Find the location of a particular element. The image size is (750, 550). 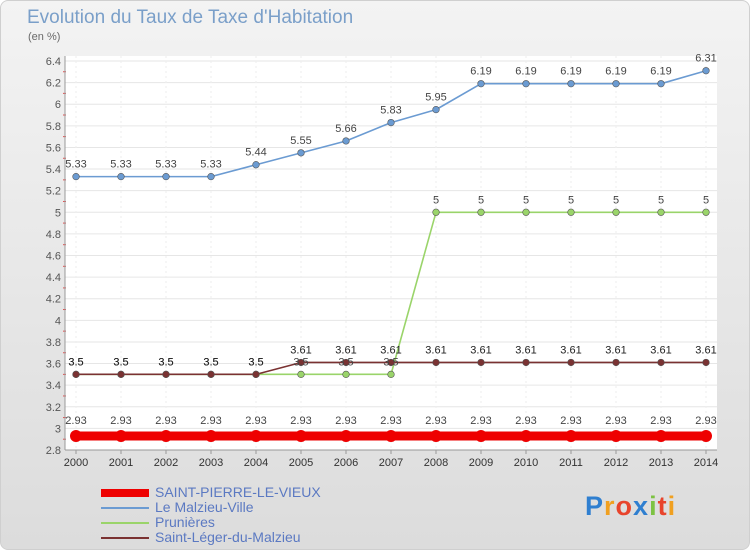

x-tick-label: 2012 is located at coordinates (616, 463).